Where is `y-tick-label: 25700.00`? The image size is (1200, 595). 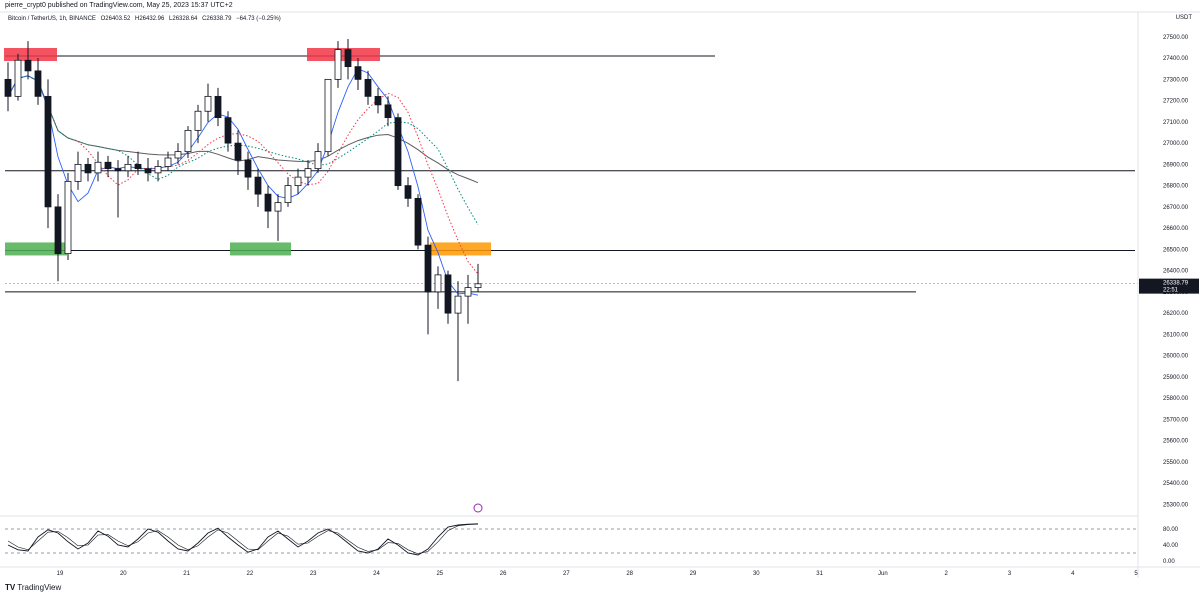 y-tick-label: 25700.00 is located at coordinates (1176, 420).